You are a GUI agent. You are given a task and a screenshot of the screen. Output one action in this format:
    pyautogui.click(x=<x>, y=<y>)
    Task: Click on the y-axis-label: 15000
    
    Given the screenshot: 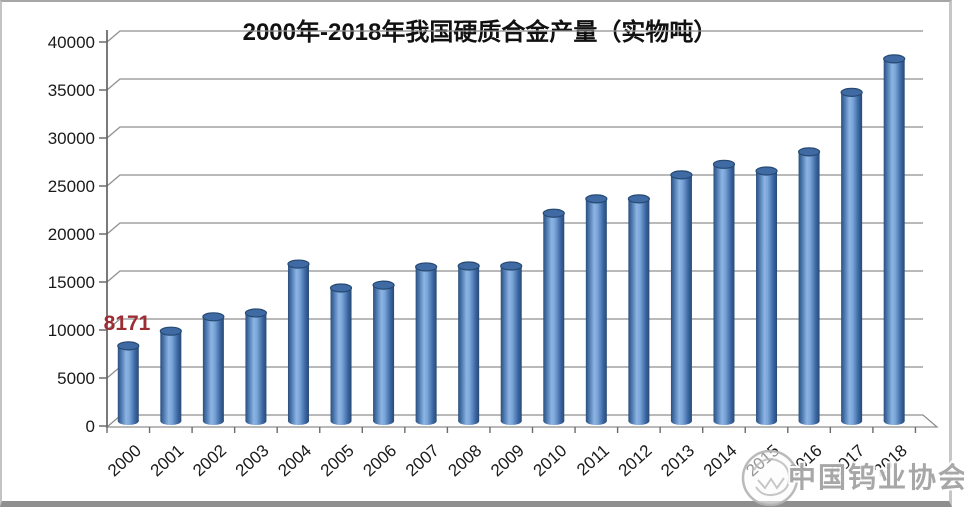 What is the action you would take?
    pyautogui.click(x=71, y=282)
    